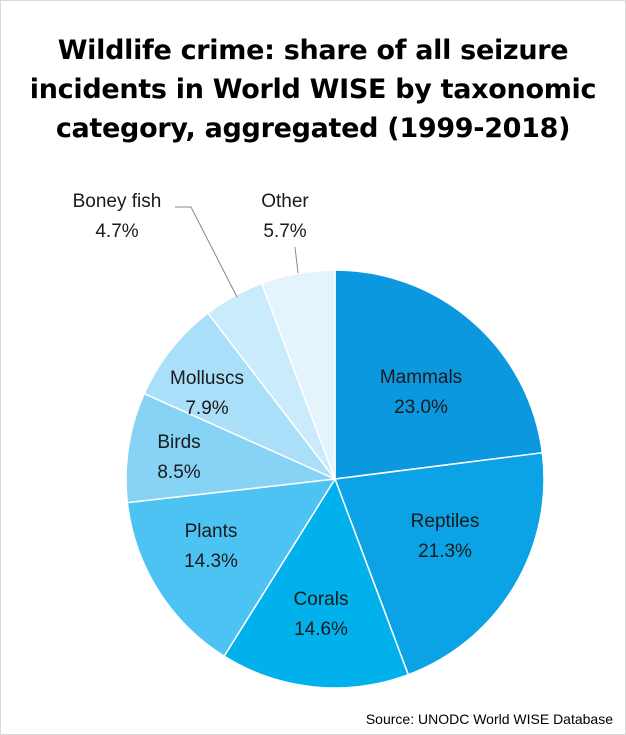  I want to click on slice-label-birds: Birds, so click(178, 442).